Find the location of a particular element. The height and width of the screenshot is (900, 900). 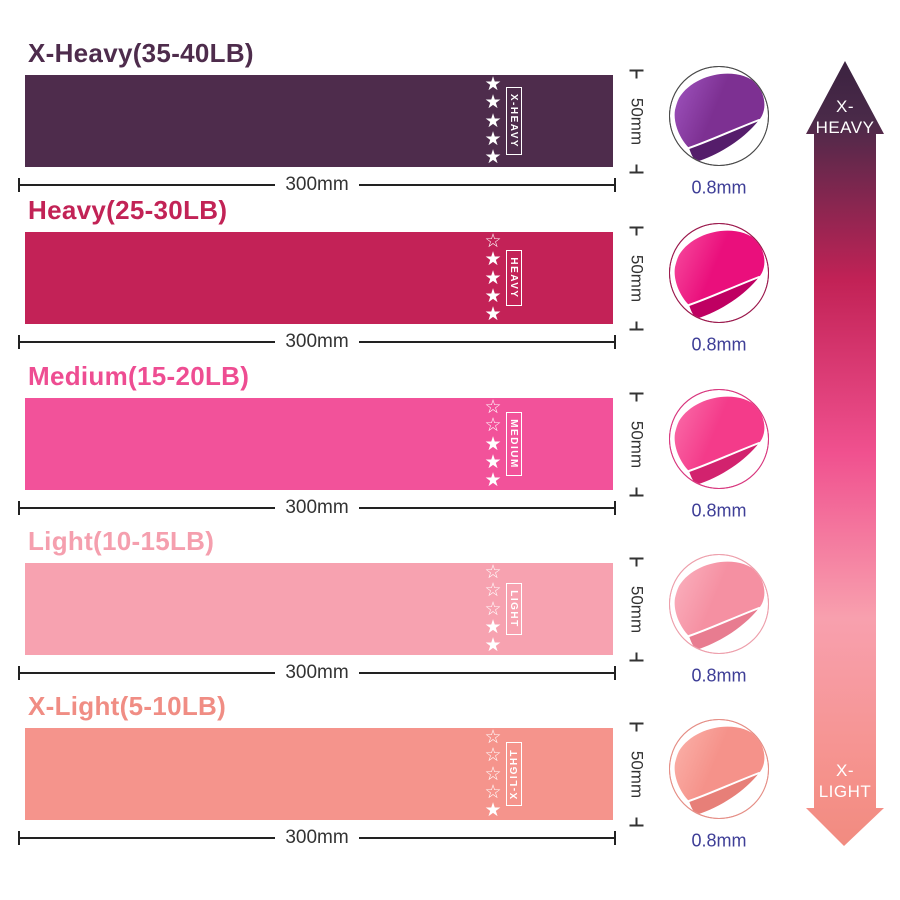

band-tag-label: X-LIGHT is located at coordinates (514, 774).